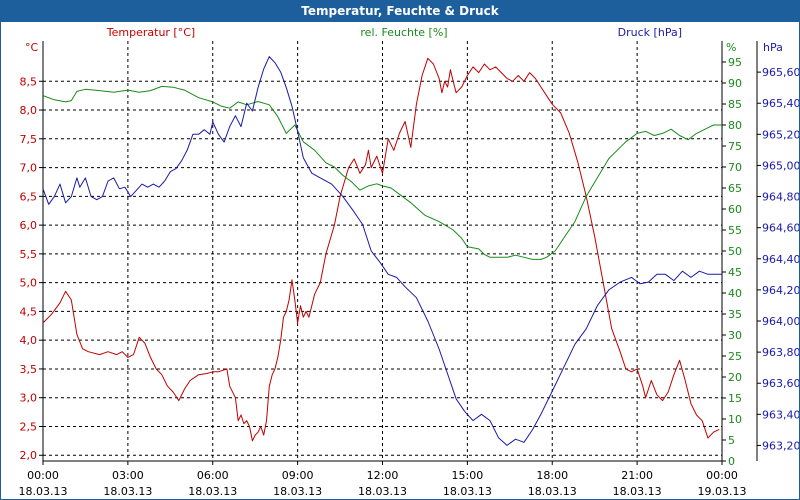 The image size is (800, 500). Describe the element at coordinates (29, 81) in the screenshot. I see `temp-tick-label: 8,5` at that location.